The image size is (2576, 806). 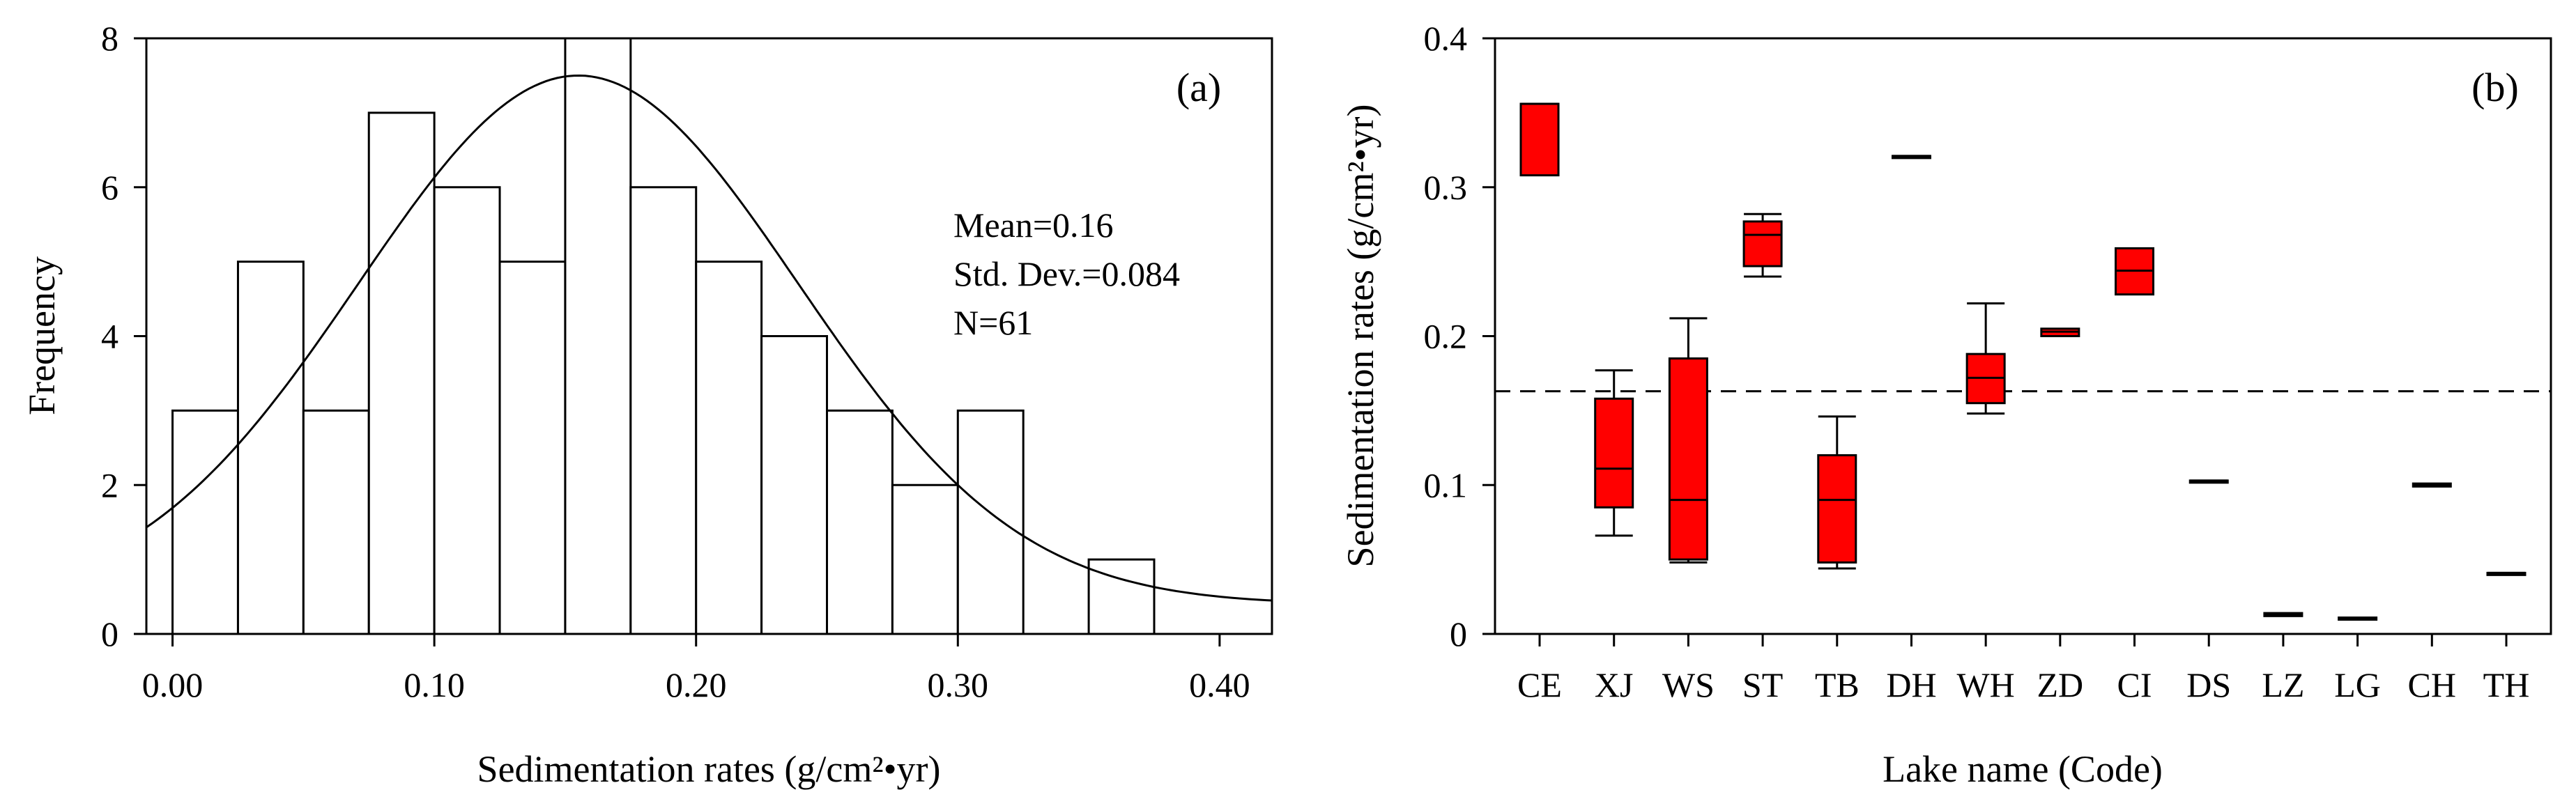 I want to click on box-plot-ds, so click(x=2208, y=482).